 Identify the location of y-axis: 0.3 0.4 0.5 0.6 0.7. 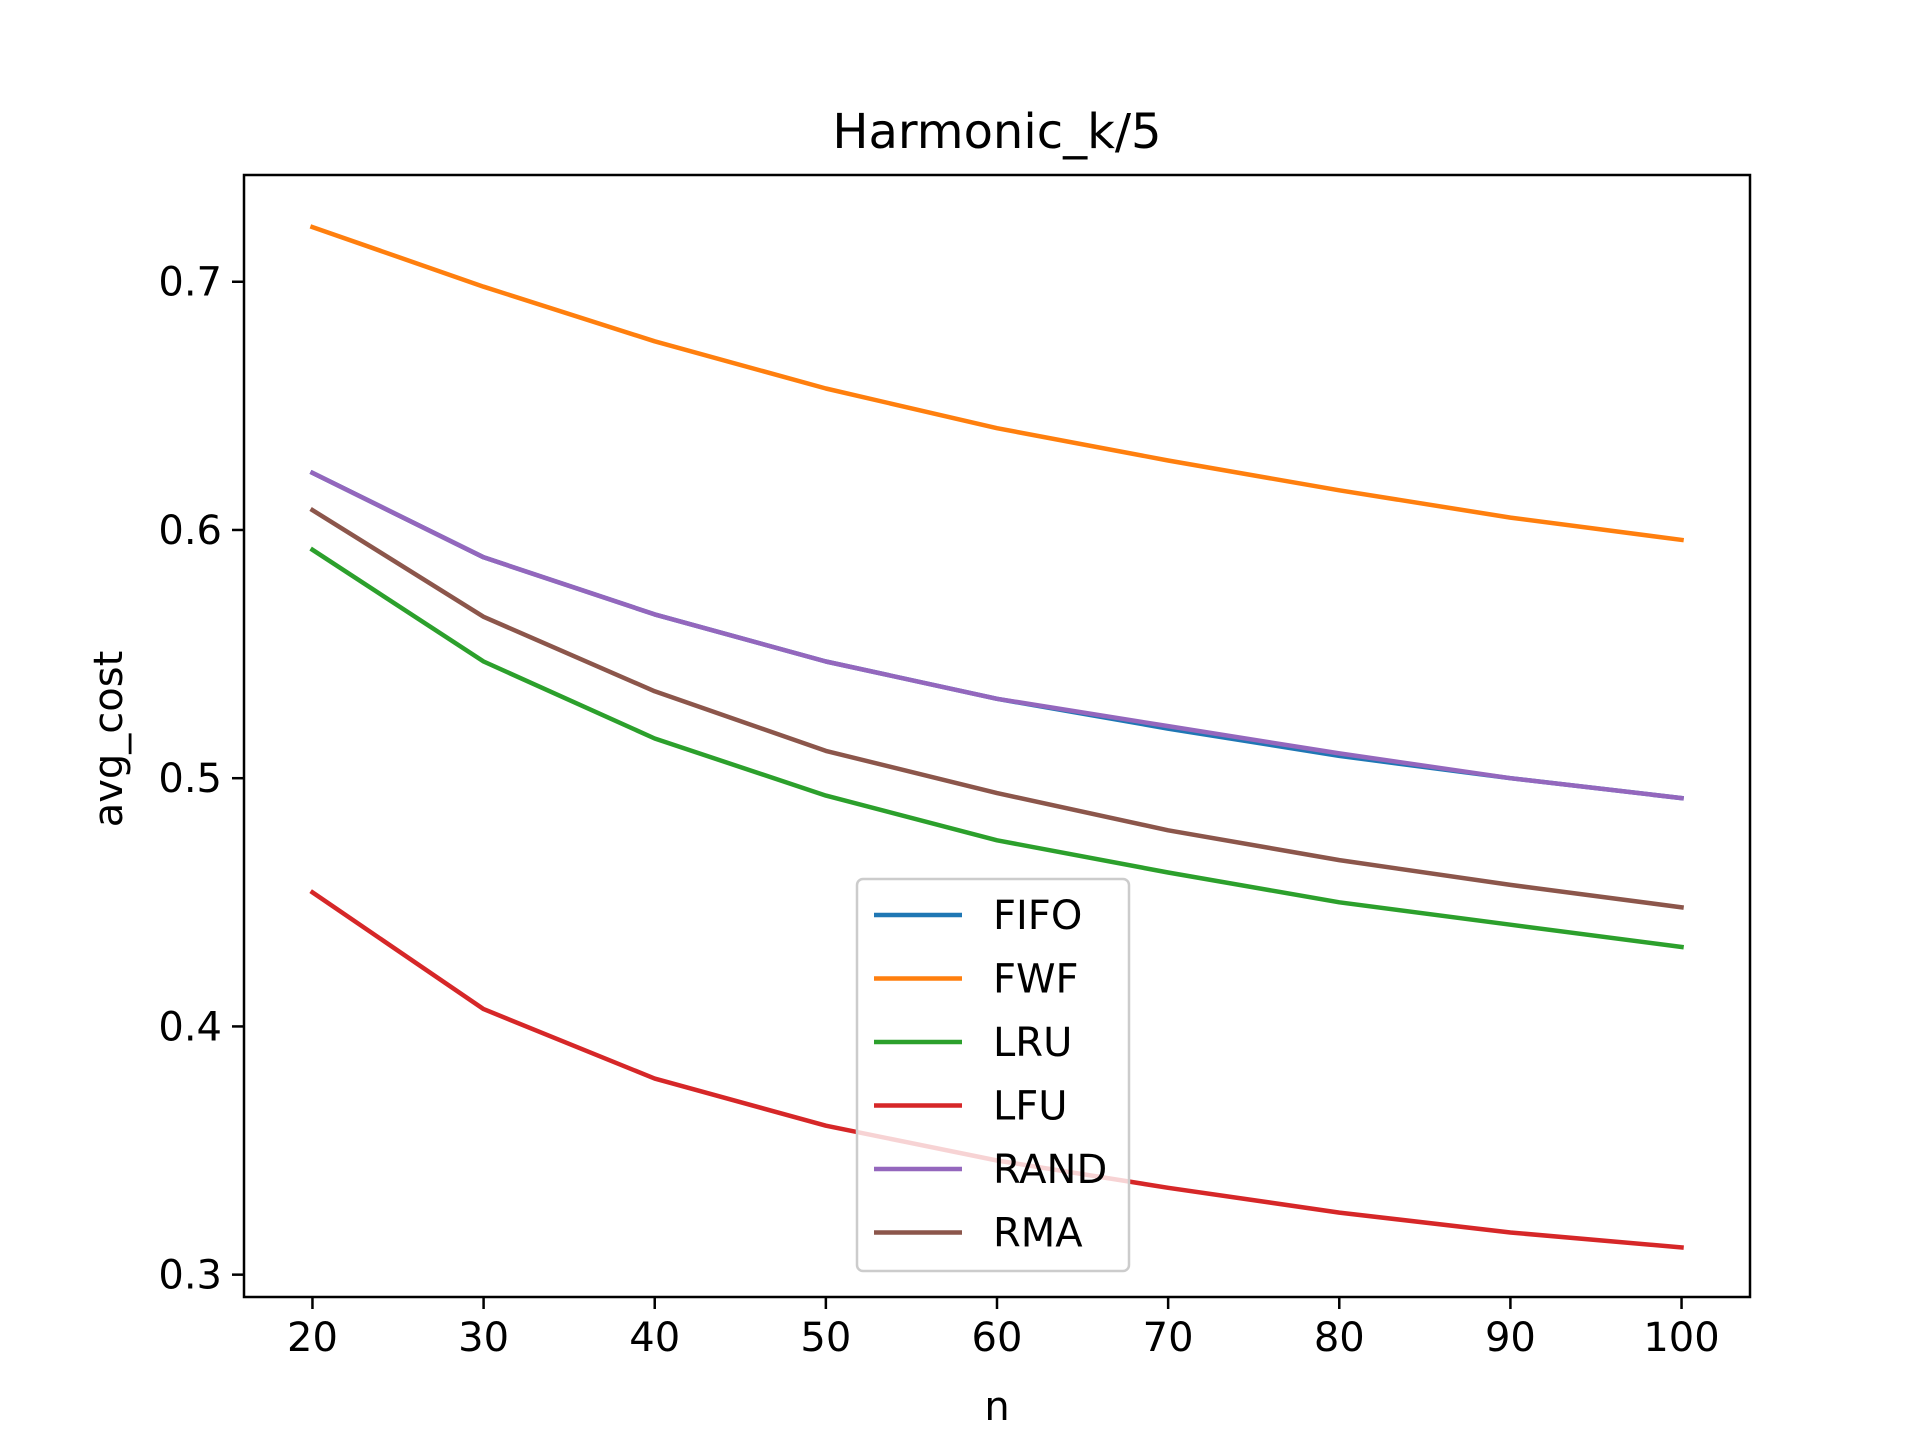
(201, 779).